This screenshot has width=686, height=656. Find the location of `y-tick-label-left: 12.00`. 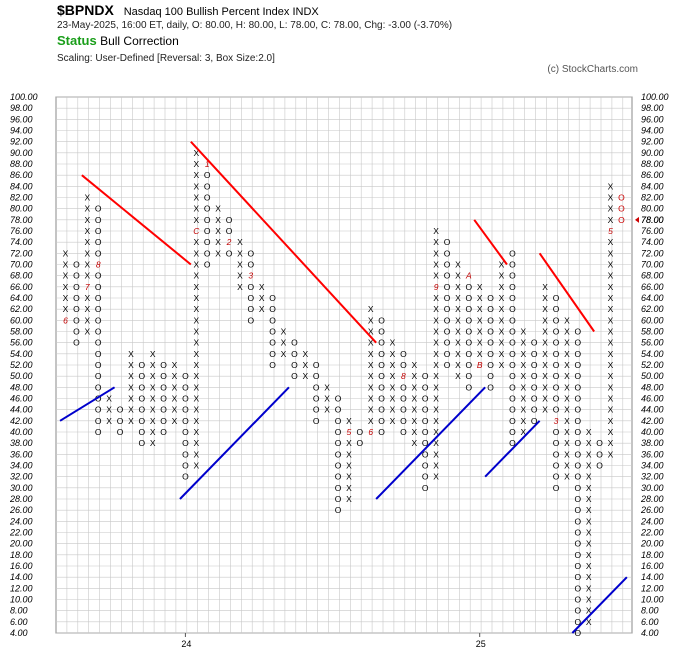

y-tick-label-left: 12.00 is located at coordinates (21, 588).